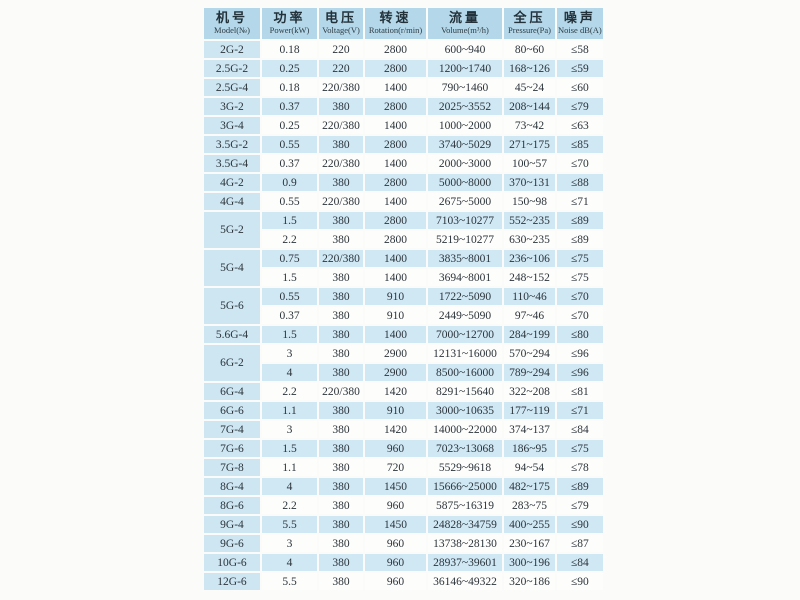  I want to click on model-cell: 5G-6, so click(232, 306).